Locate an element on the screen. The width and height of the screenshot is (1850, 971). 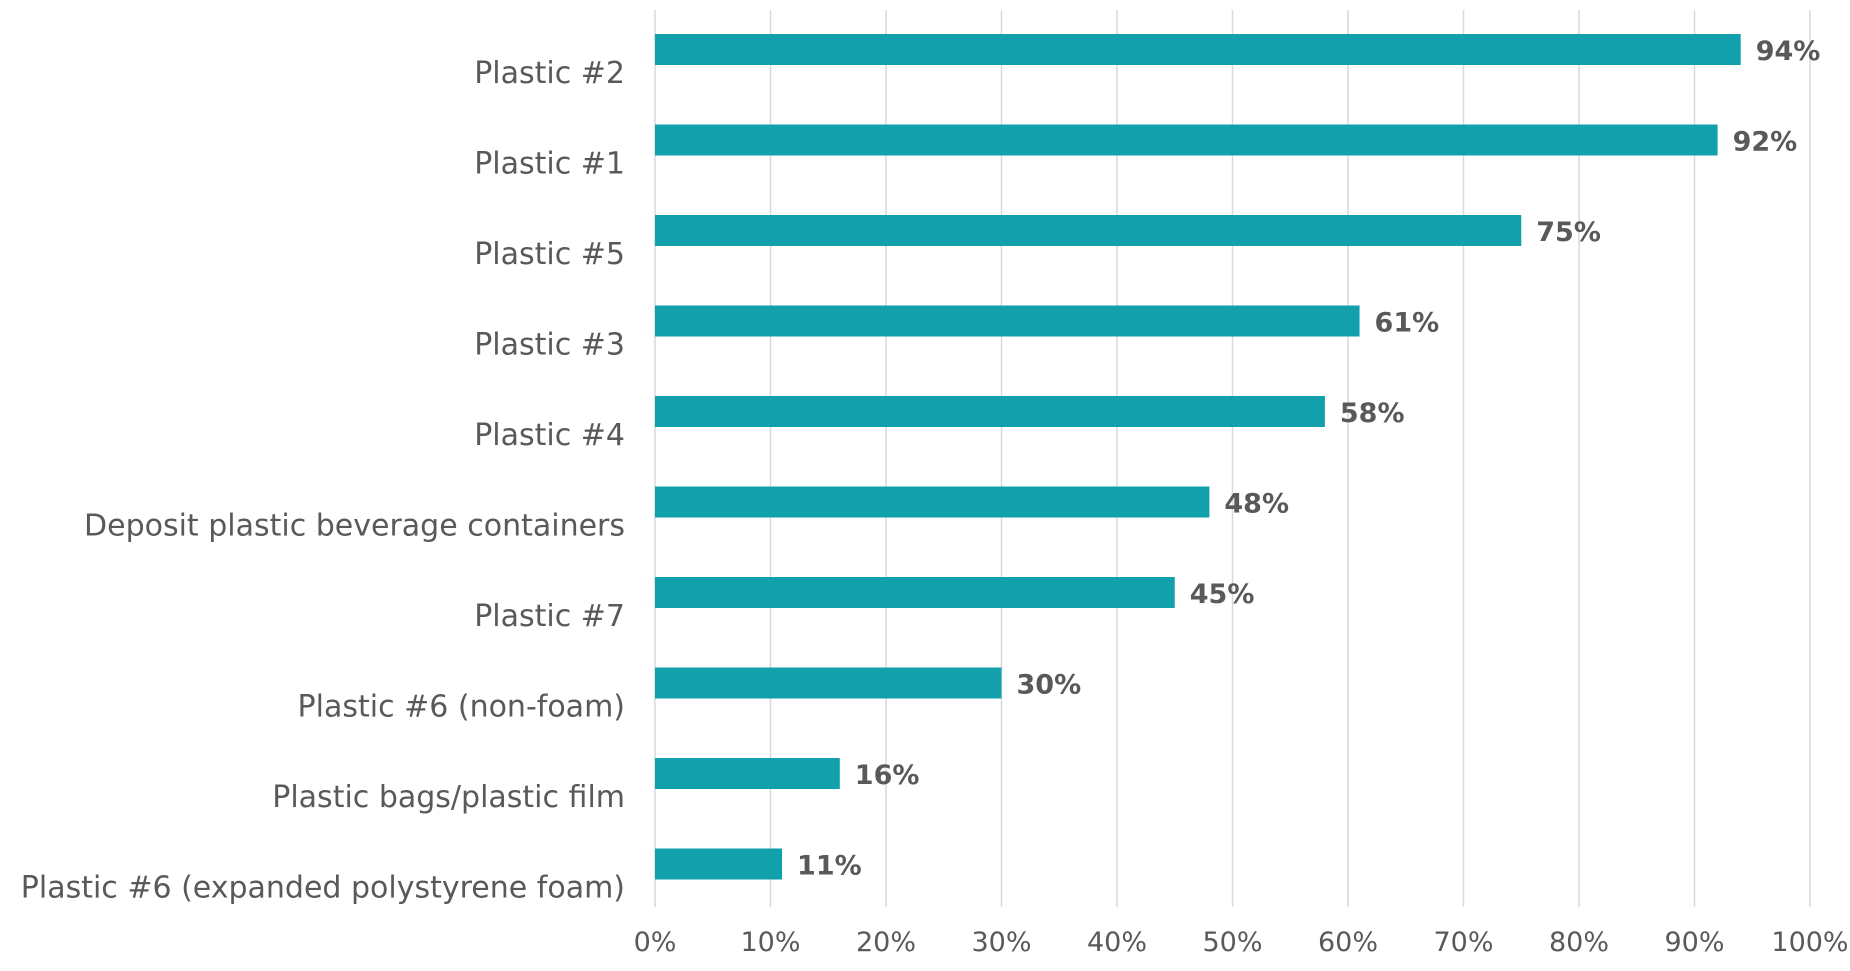
data-label: 45% is located at coordinates (1222, 594).